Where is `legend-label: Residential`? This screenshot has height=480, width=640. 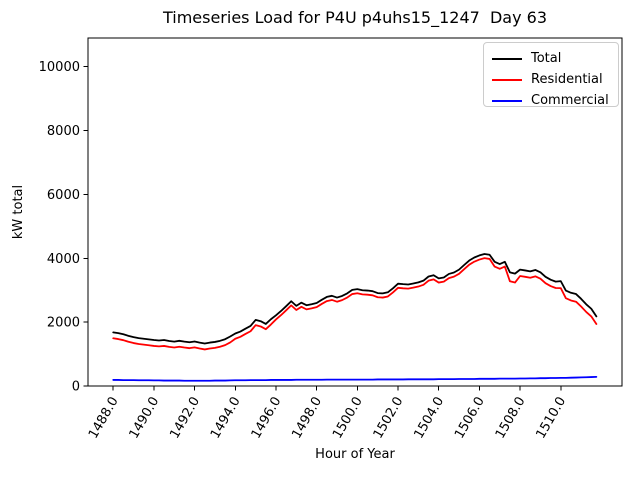
legend-label: Residential is located at coordinates (567, 79).